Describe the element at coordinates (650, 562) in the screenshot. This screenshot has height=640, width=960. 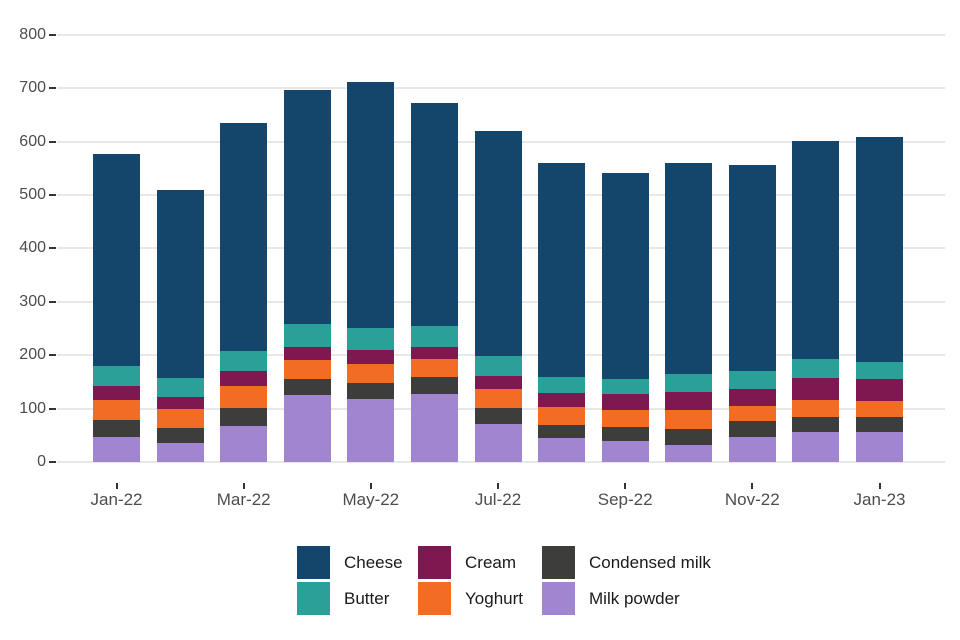
I see `legend-label-condensed-milk: Condensed milk` at that location.